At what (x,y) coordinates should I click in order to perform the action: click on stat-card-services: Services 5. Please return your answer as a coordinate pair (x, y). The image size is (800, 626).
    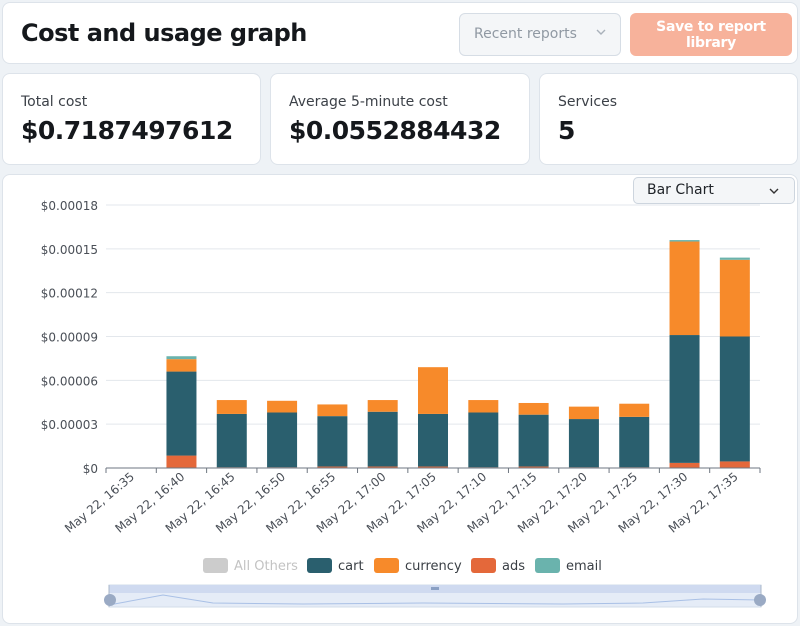
    Looking at the image, I should click on (668, 119).